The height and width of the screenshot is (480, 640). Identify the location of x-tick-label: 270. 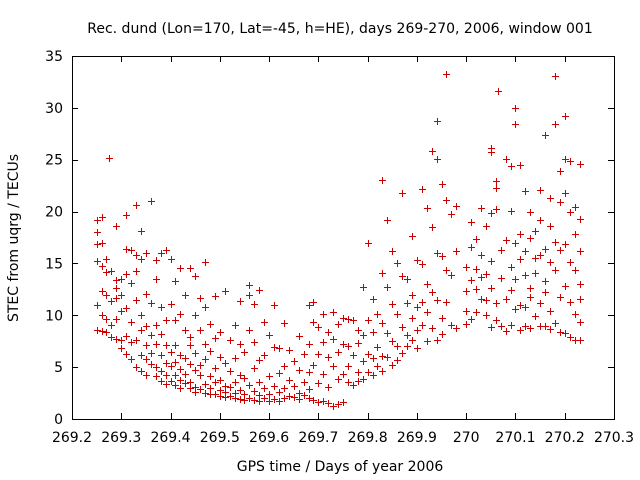
(466, 438).